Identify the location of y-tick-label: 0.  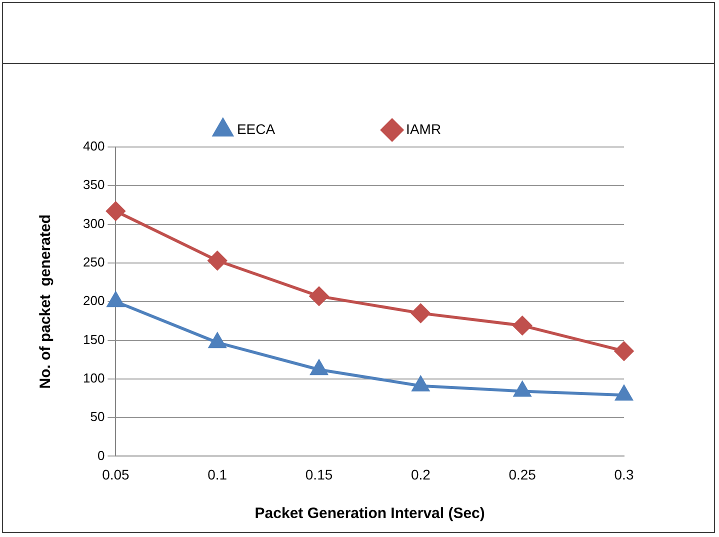
(101, 455).